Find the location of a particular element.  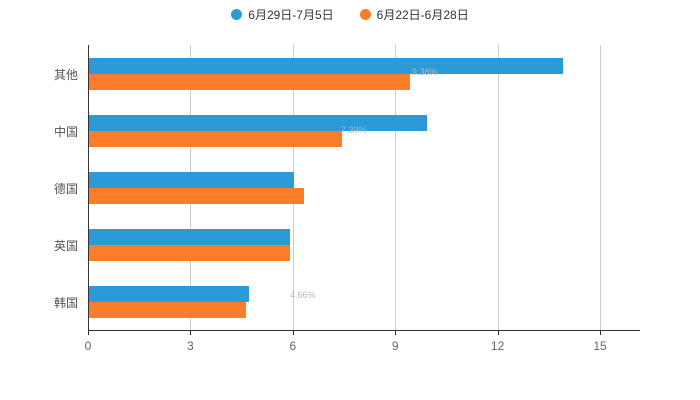

x-tick-label: 12 is located at coordinates (497, 346).